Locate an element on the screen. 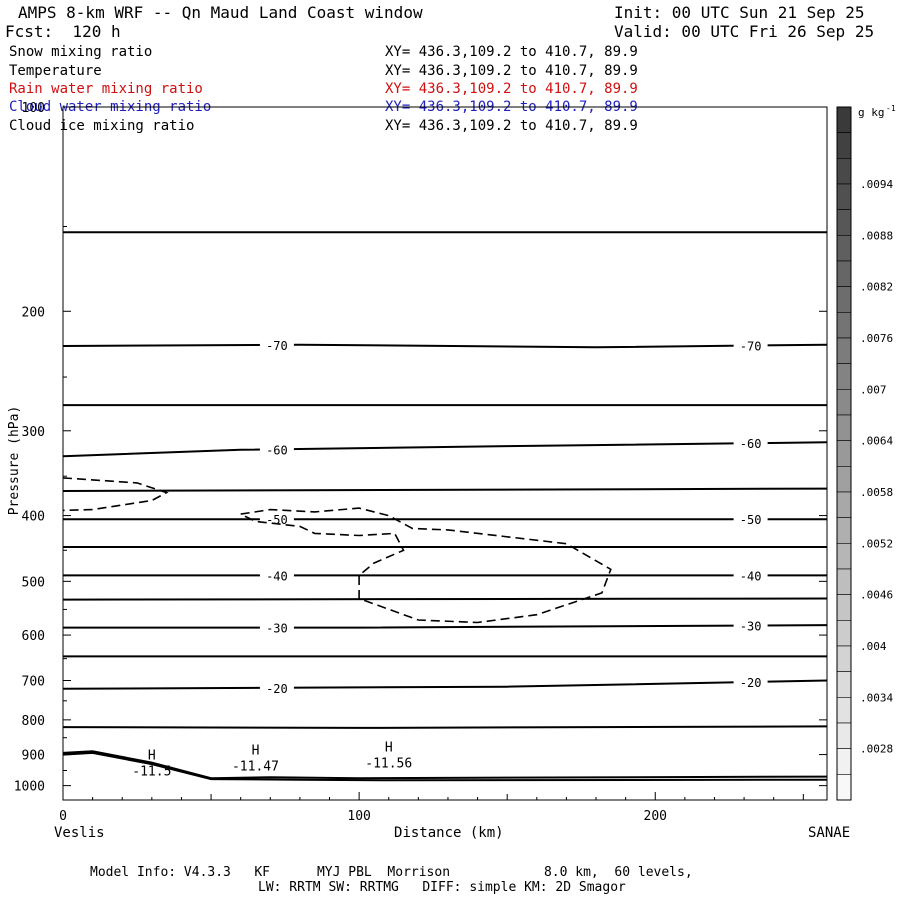 Image resolution: width=900 pixels, height=900 pixels. isotherm-label: -20 is located at coordinates (751, 683).